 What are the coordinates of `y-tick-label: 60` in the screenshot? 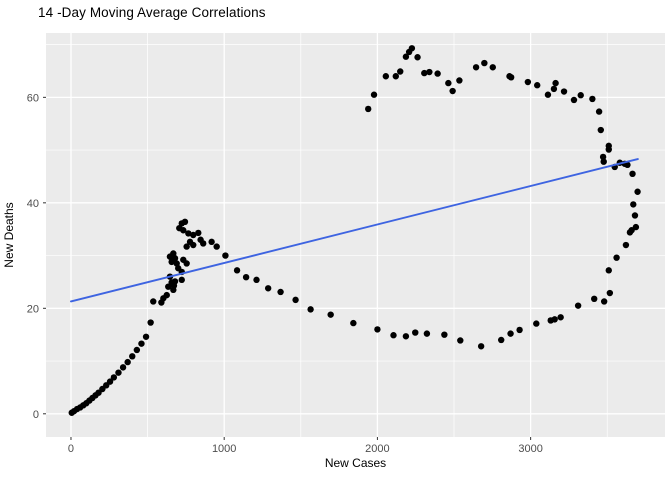 It's located at (33, 98).